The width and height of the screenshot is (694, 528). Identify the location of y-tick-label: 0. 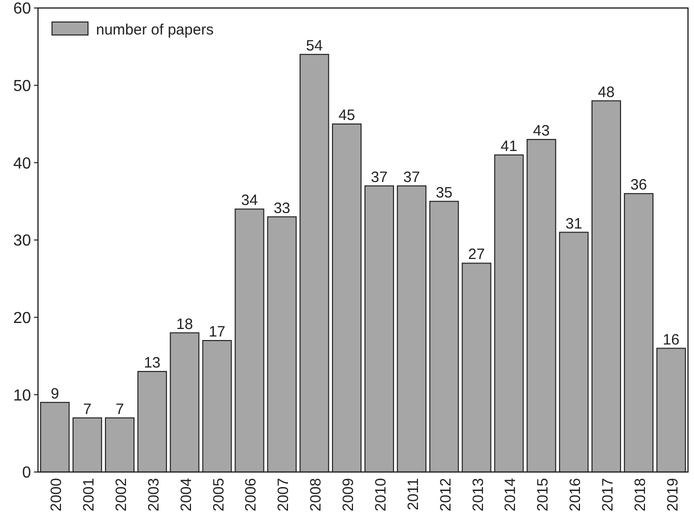
(27, 473).